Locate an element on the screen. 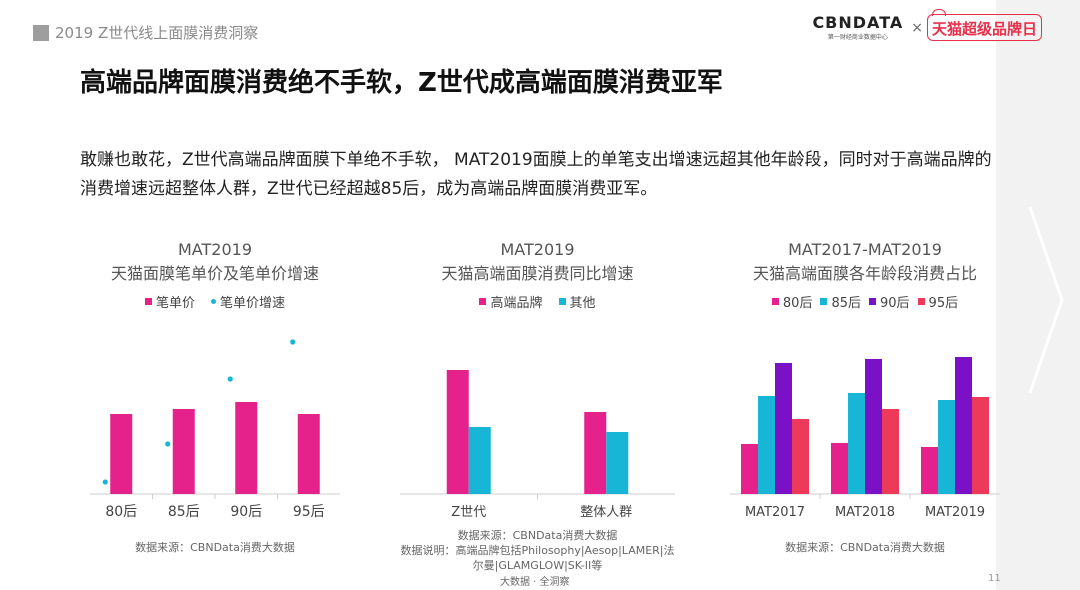 This screenshot has width=1080, height=590. footer-tagline: 大数据 · 全洞察 is located at coordinates (535, 582).